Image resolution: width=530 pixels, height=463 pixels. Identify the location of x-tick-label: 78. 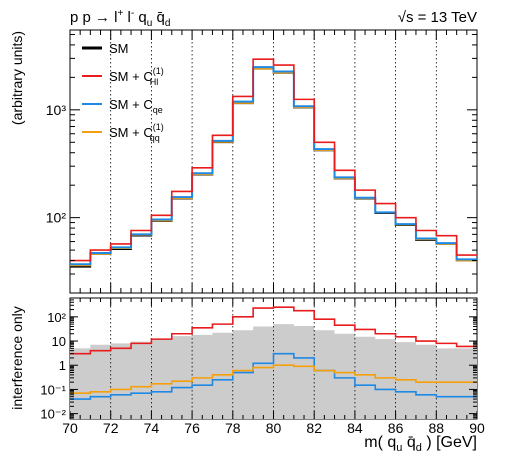
(233, 428).